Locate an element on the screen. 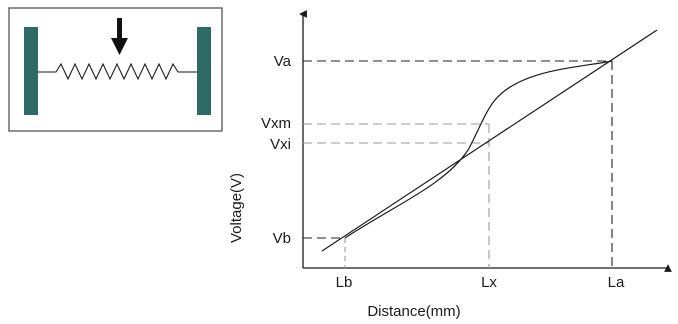  x-tick-labels: Lb Lx La is located at coordinates (480, 282).